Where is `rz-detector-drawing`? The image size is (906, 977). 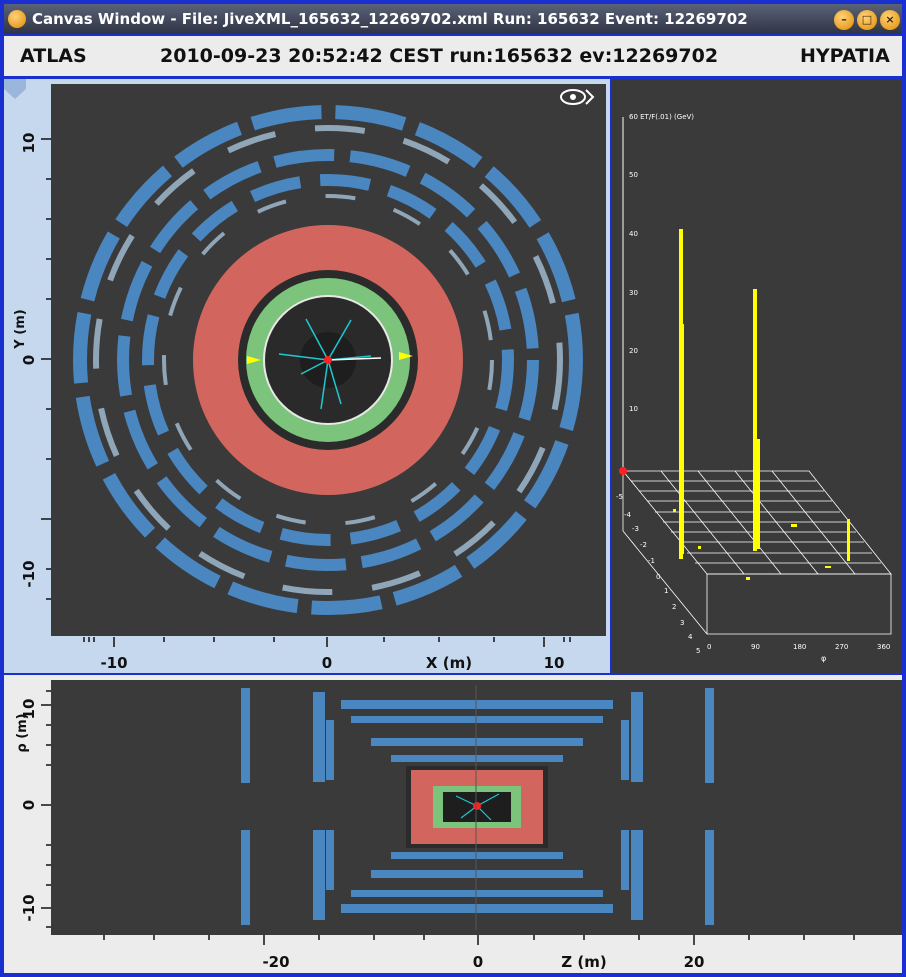 rz-detector-drawing is located at coordinates (477, 807).